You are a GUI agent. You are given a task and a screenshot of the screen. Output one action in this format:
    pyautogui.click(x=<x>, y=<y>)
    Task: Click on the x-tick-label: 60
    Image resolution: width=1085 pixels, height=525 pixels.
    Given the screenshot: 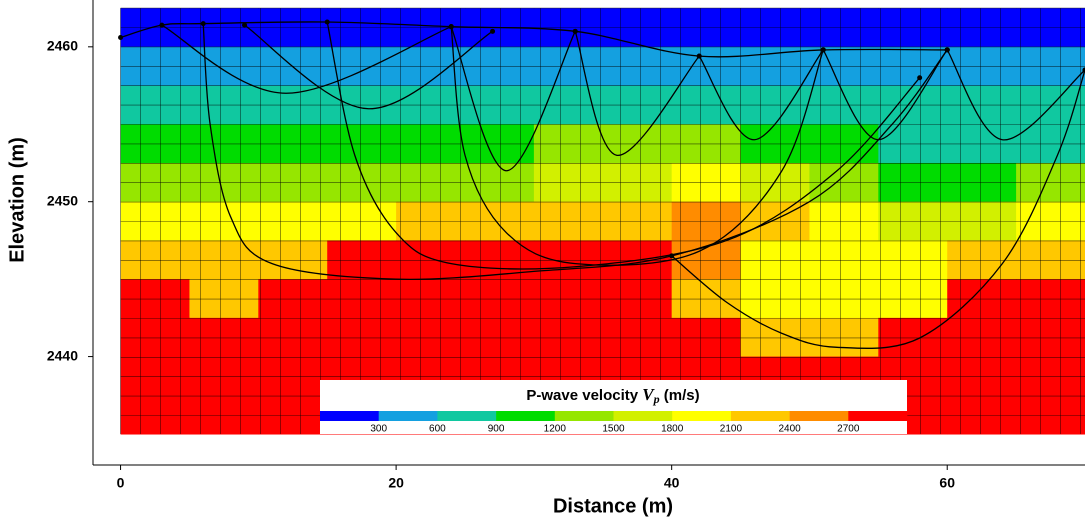 What is the action you would take?
    pyautogui.click(x=947, y=483)
    